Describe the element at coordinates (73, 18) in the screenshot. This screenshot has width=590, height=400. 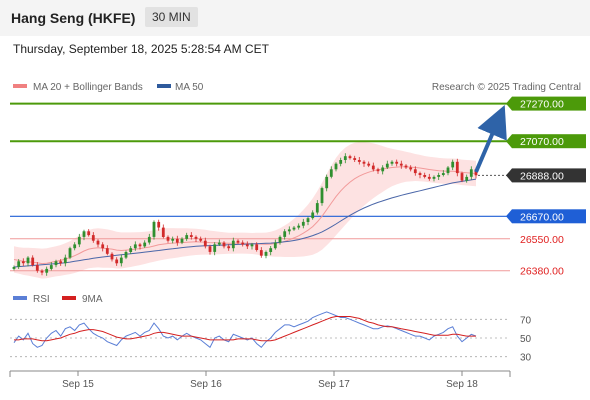
I see `instrument-title: Hang Seng (HKFE)` at that location.